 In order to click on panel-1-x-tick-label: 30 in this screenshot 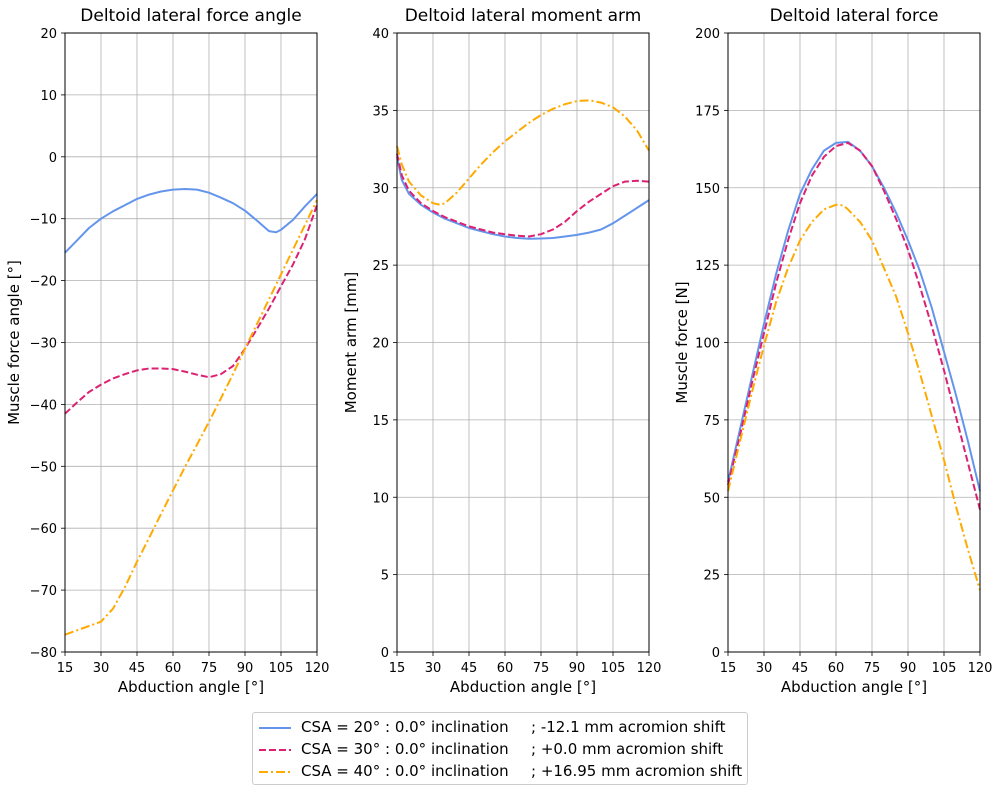, I will do `click(101, 668)`.